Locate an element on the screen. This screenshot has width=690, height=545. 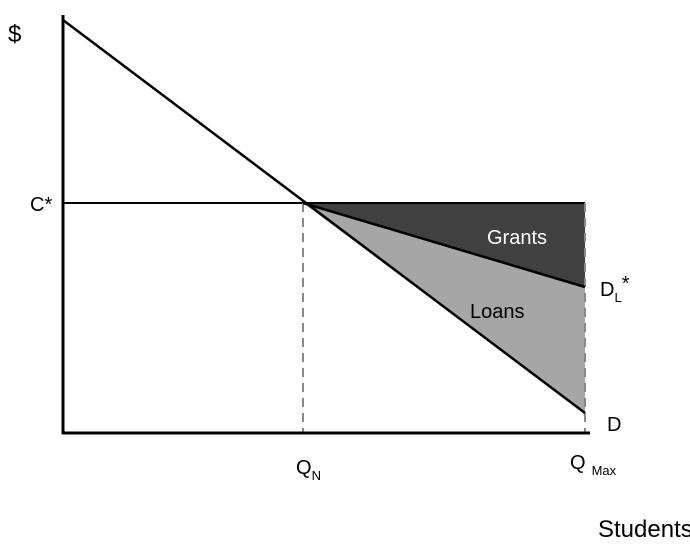
dl-sub: L is located at coordinates (617, 297).